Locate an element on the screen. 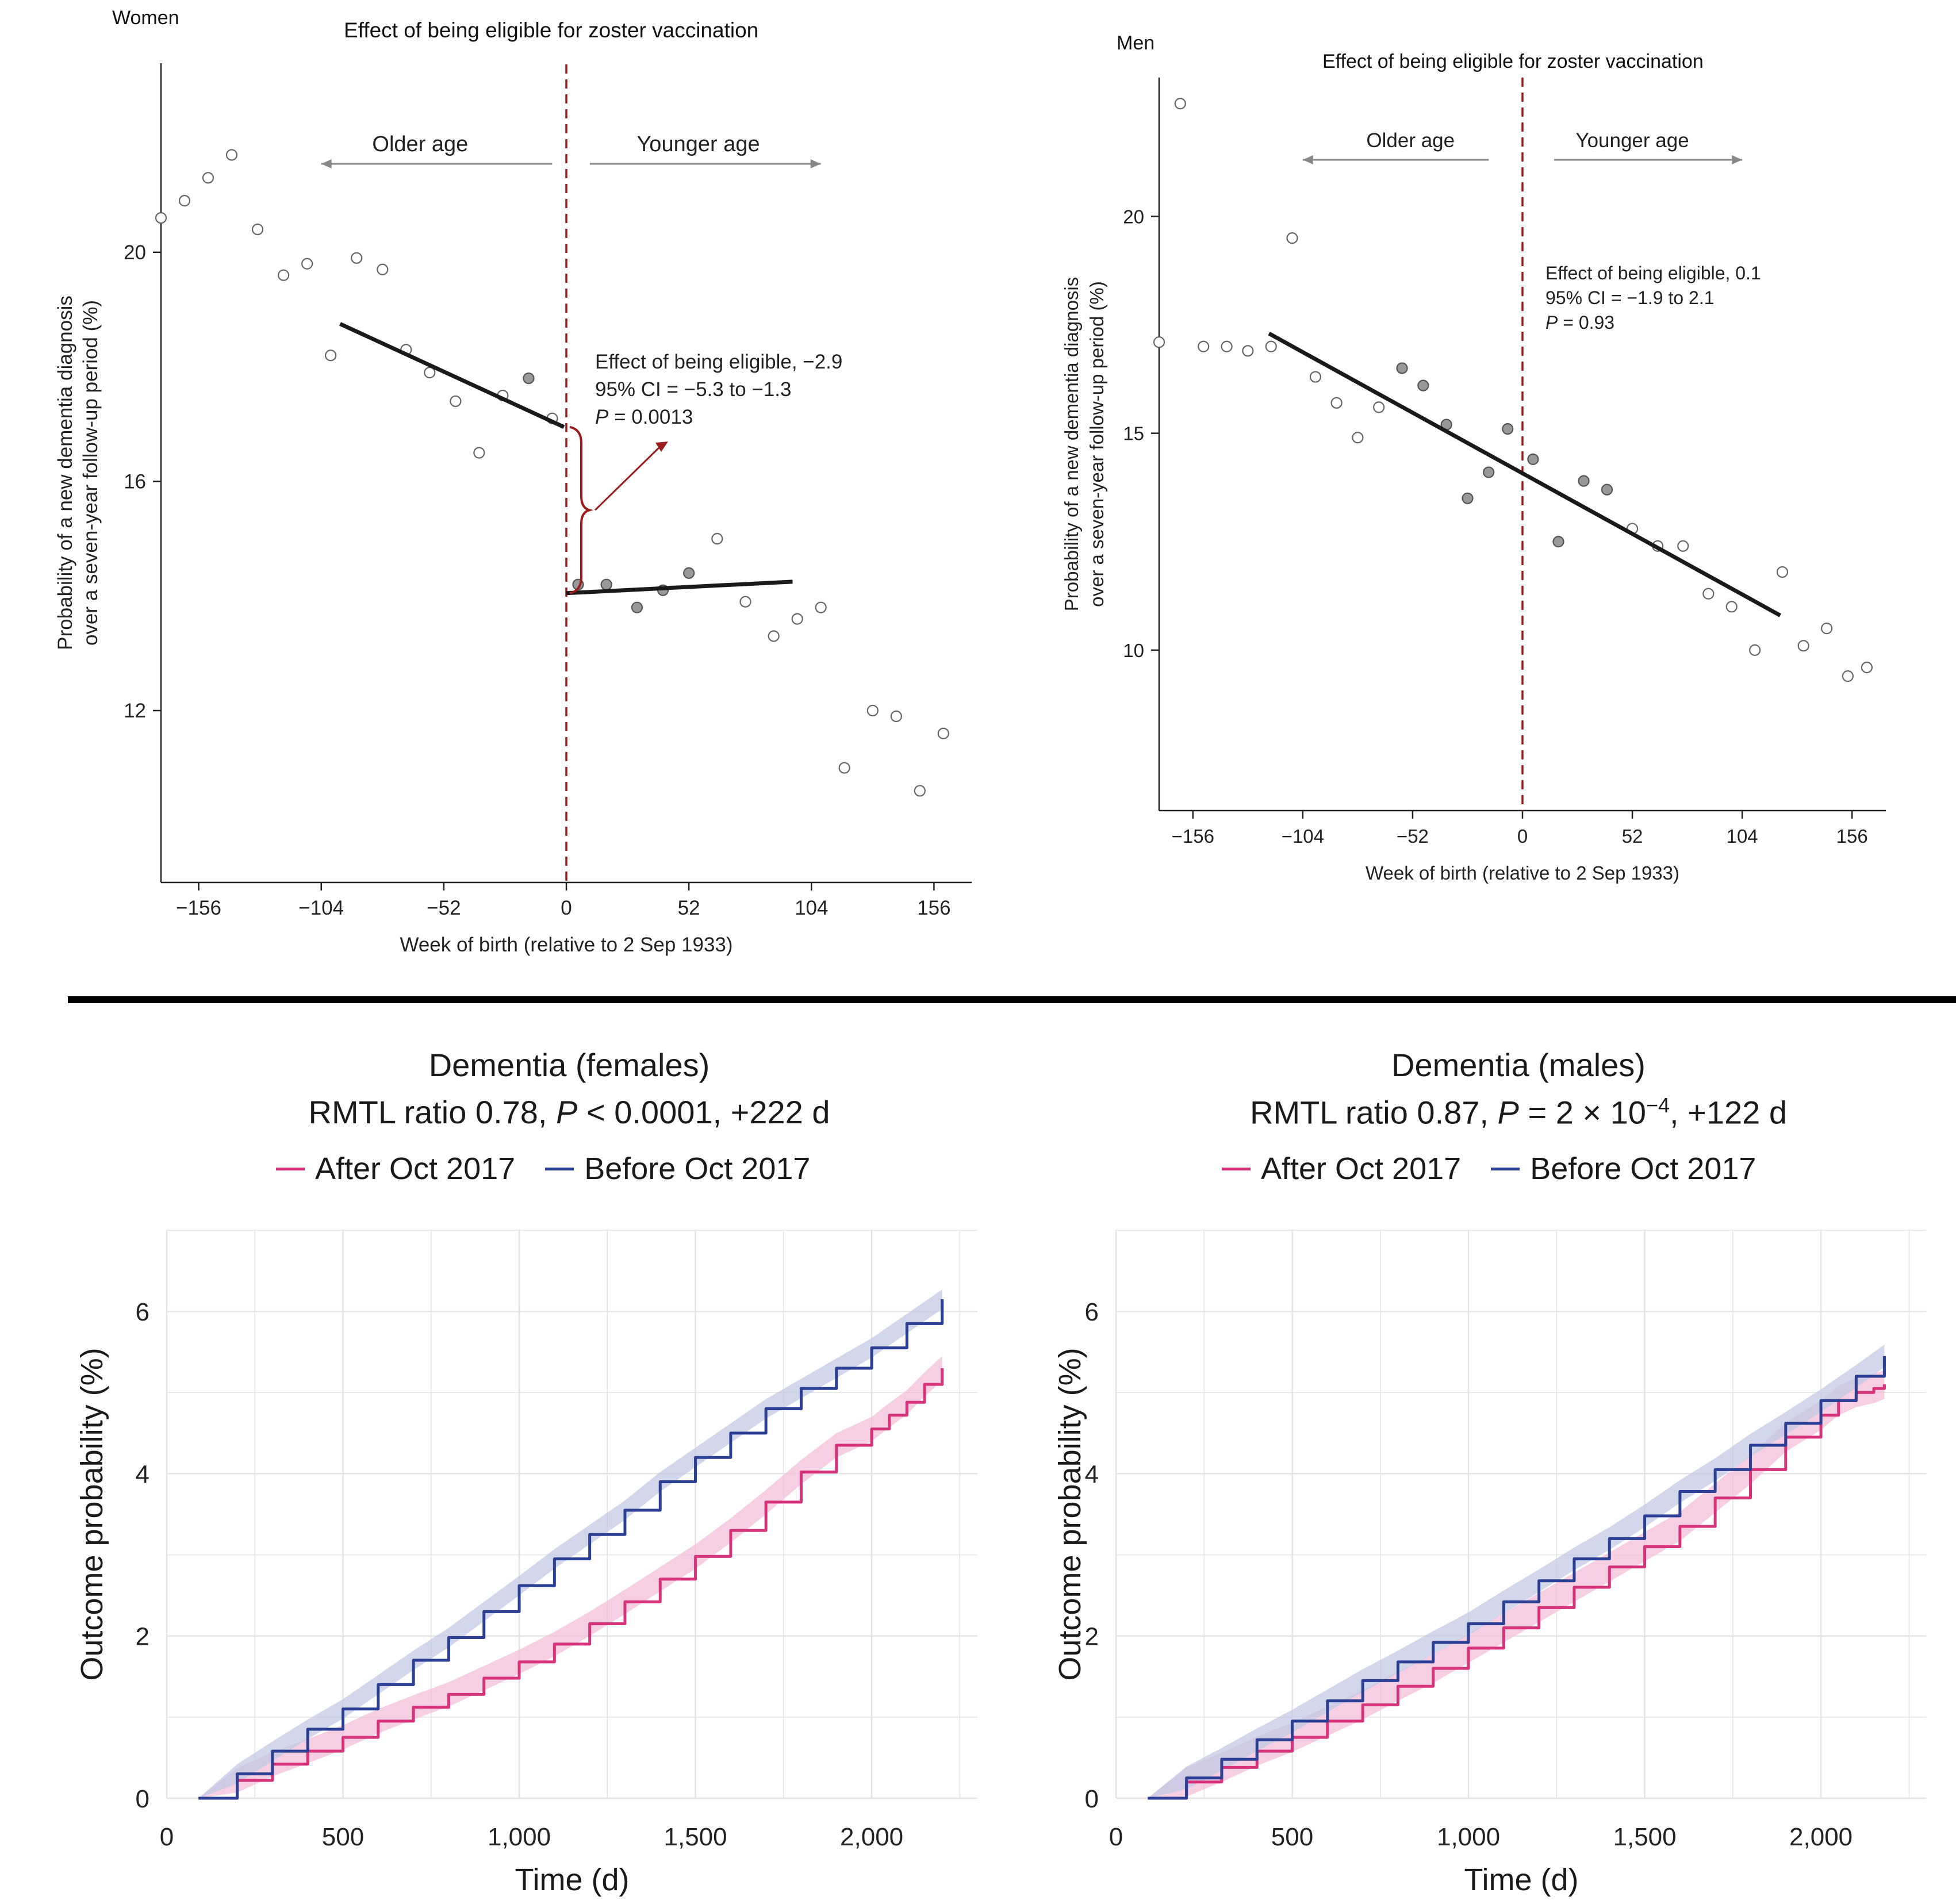 This screenshot has width=1956, height=1904. x-tick-label: 52 is located at coordinates (1632, 836).